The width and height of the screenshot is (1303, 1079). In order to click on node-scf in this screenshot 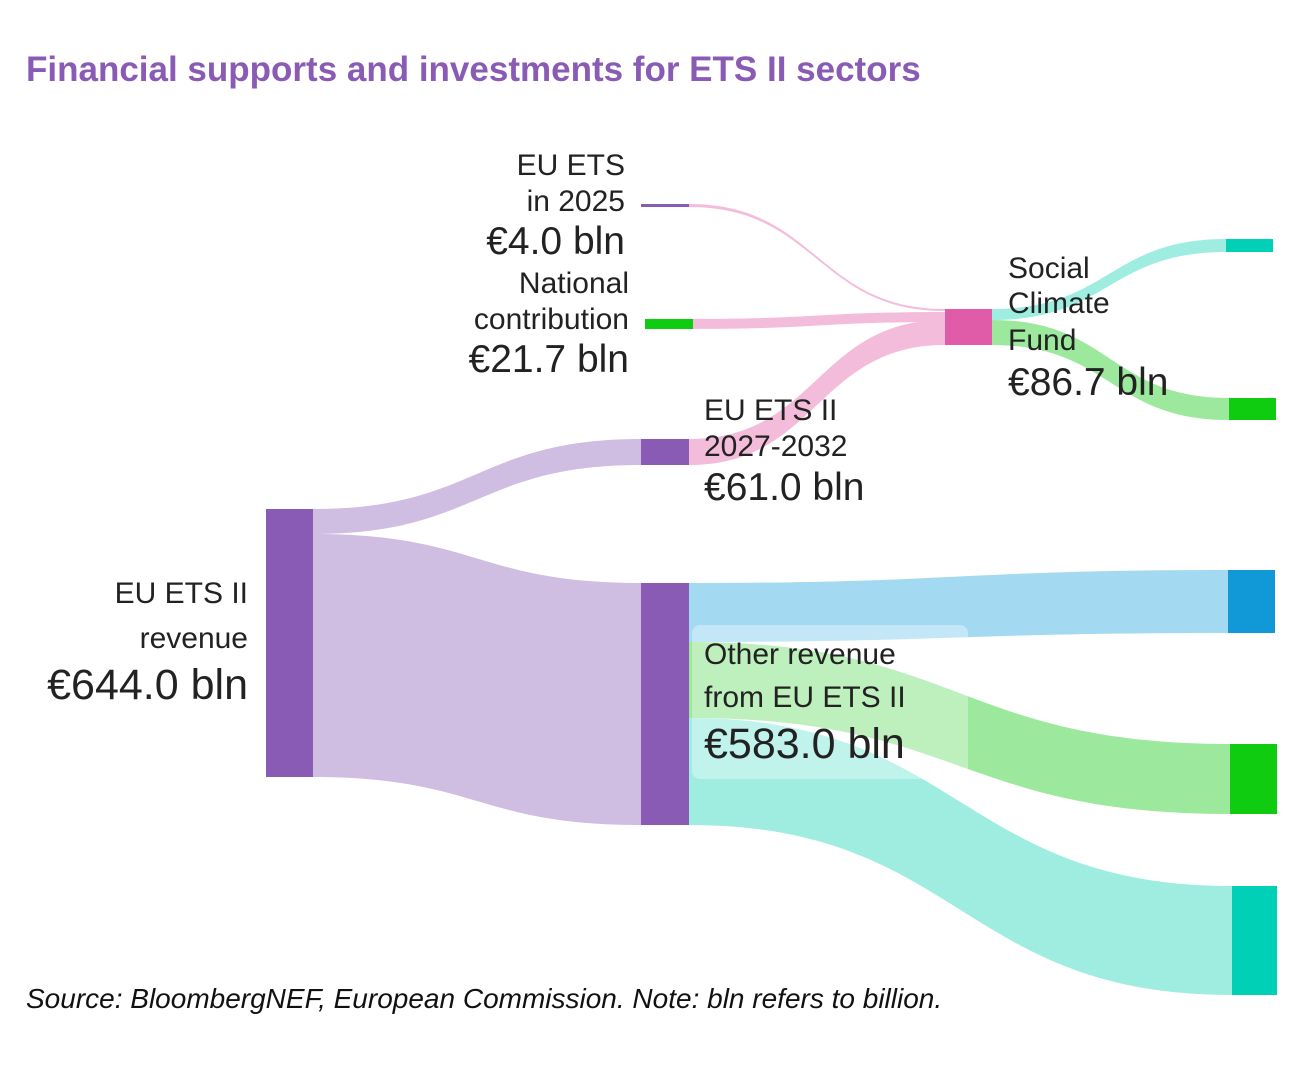, I will do `click(968, 327)`.